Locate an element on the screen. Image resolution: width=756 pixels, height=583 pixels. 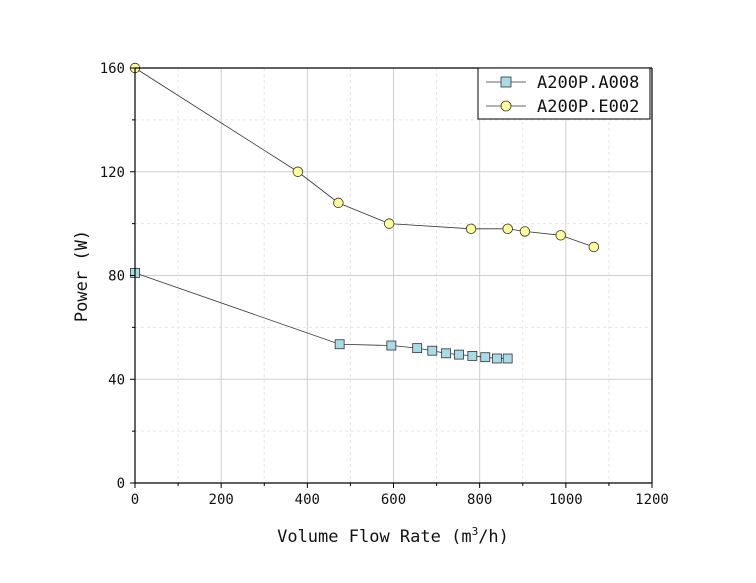
series-a200p-a008 is located at coordinates (321, 316).